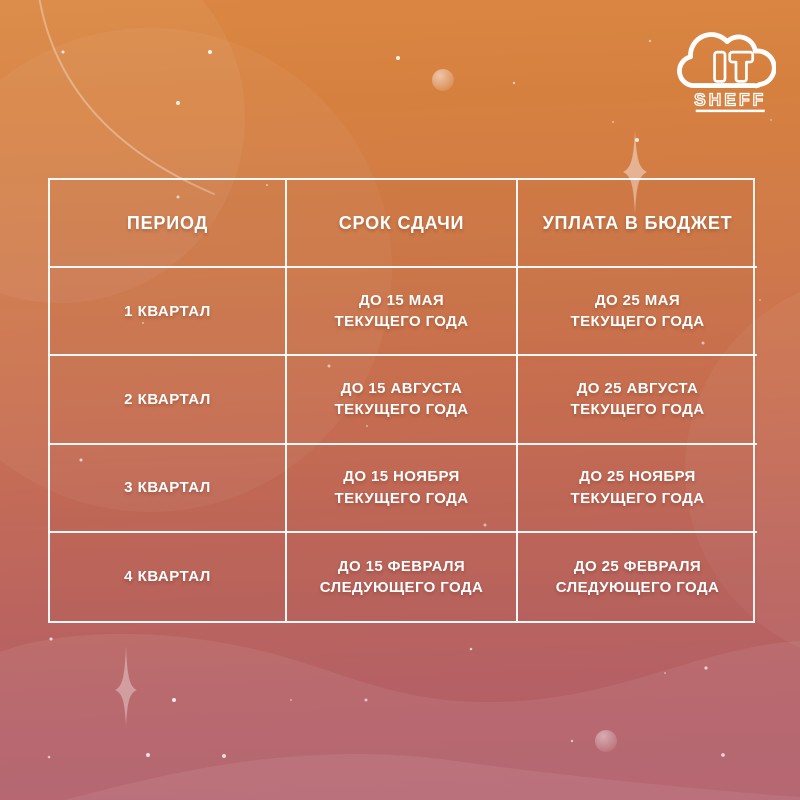  I want to click on table-row-3-period: 3 КВАРТАЛ, so click(168, 488).